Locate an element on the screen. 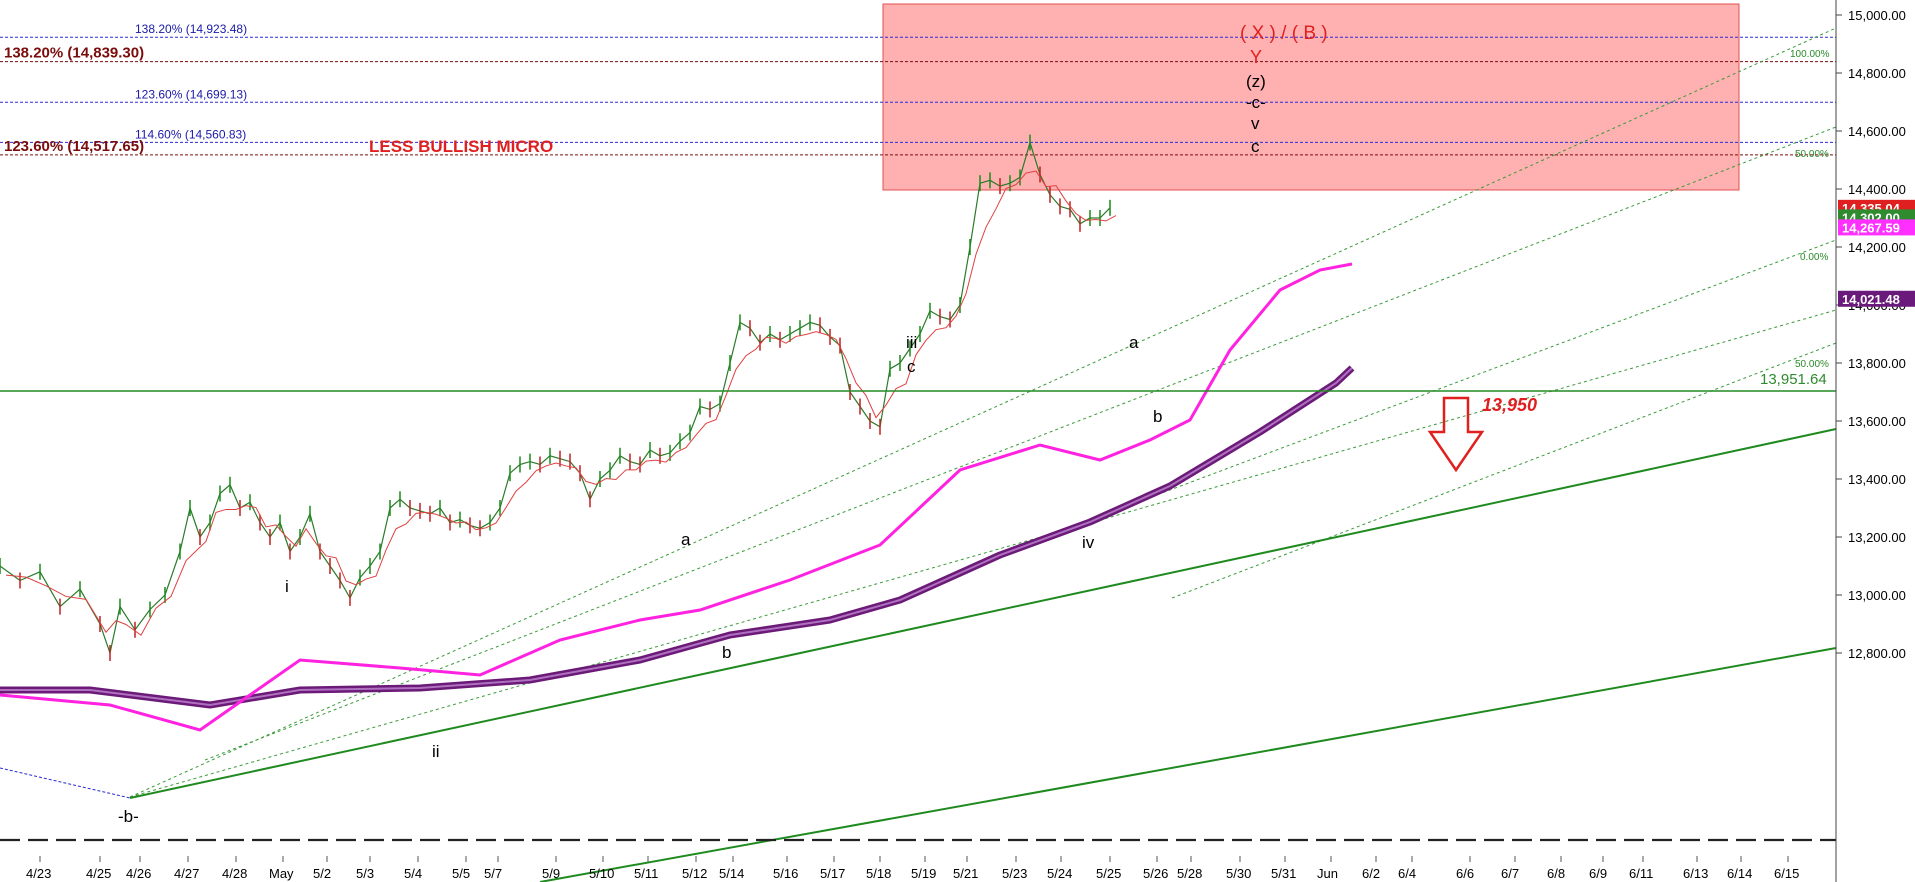 The height and width of the screenshot is (882, 1915). wave-label-a-left: a is located at coordinates (686, 539).